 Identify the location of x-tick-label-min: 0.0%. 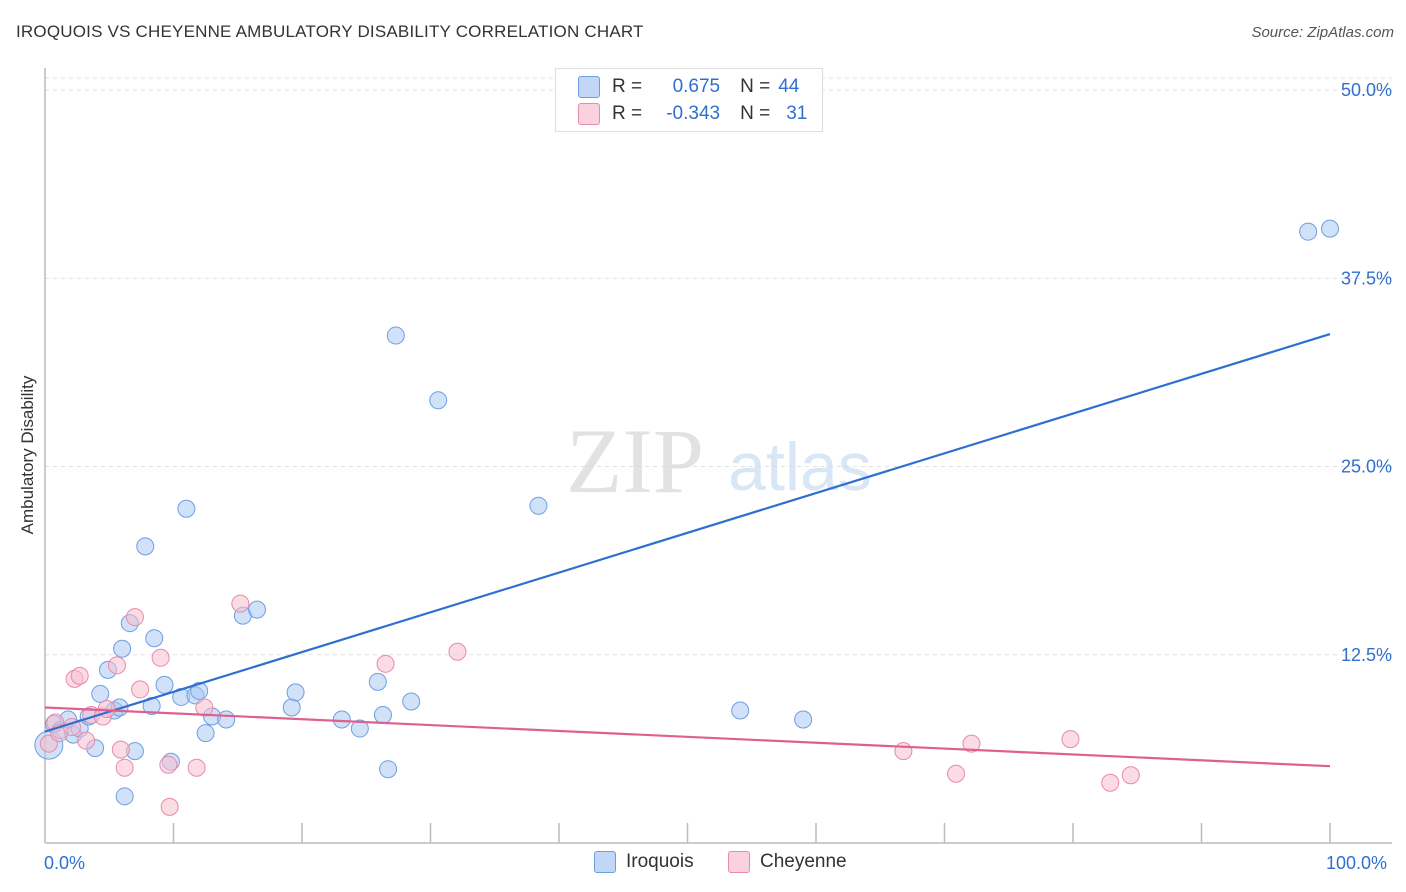
(65, 863).